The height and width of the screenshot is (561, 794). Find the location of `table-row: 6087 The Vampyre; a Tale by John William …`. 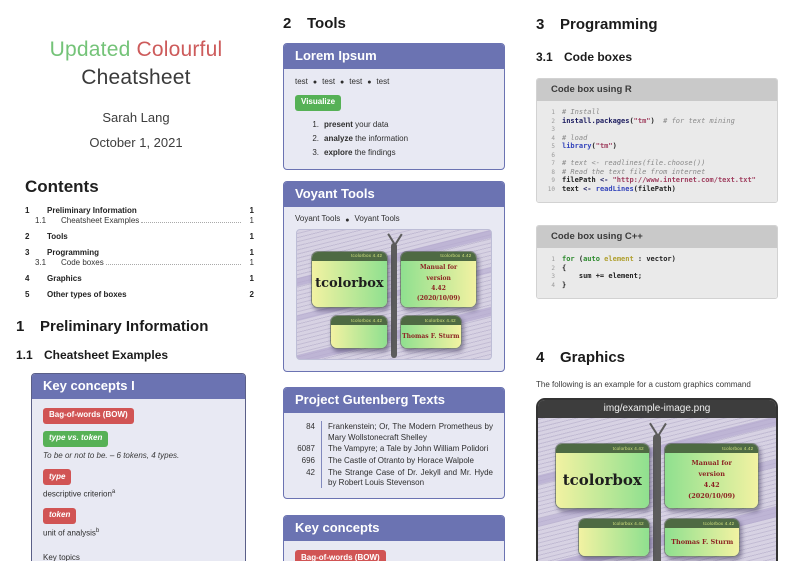

table-row: 6087 The Vampyre; a Tale by John William … is located at coordinates (394, 449).